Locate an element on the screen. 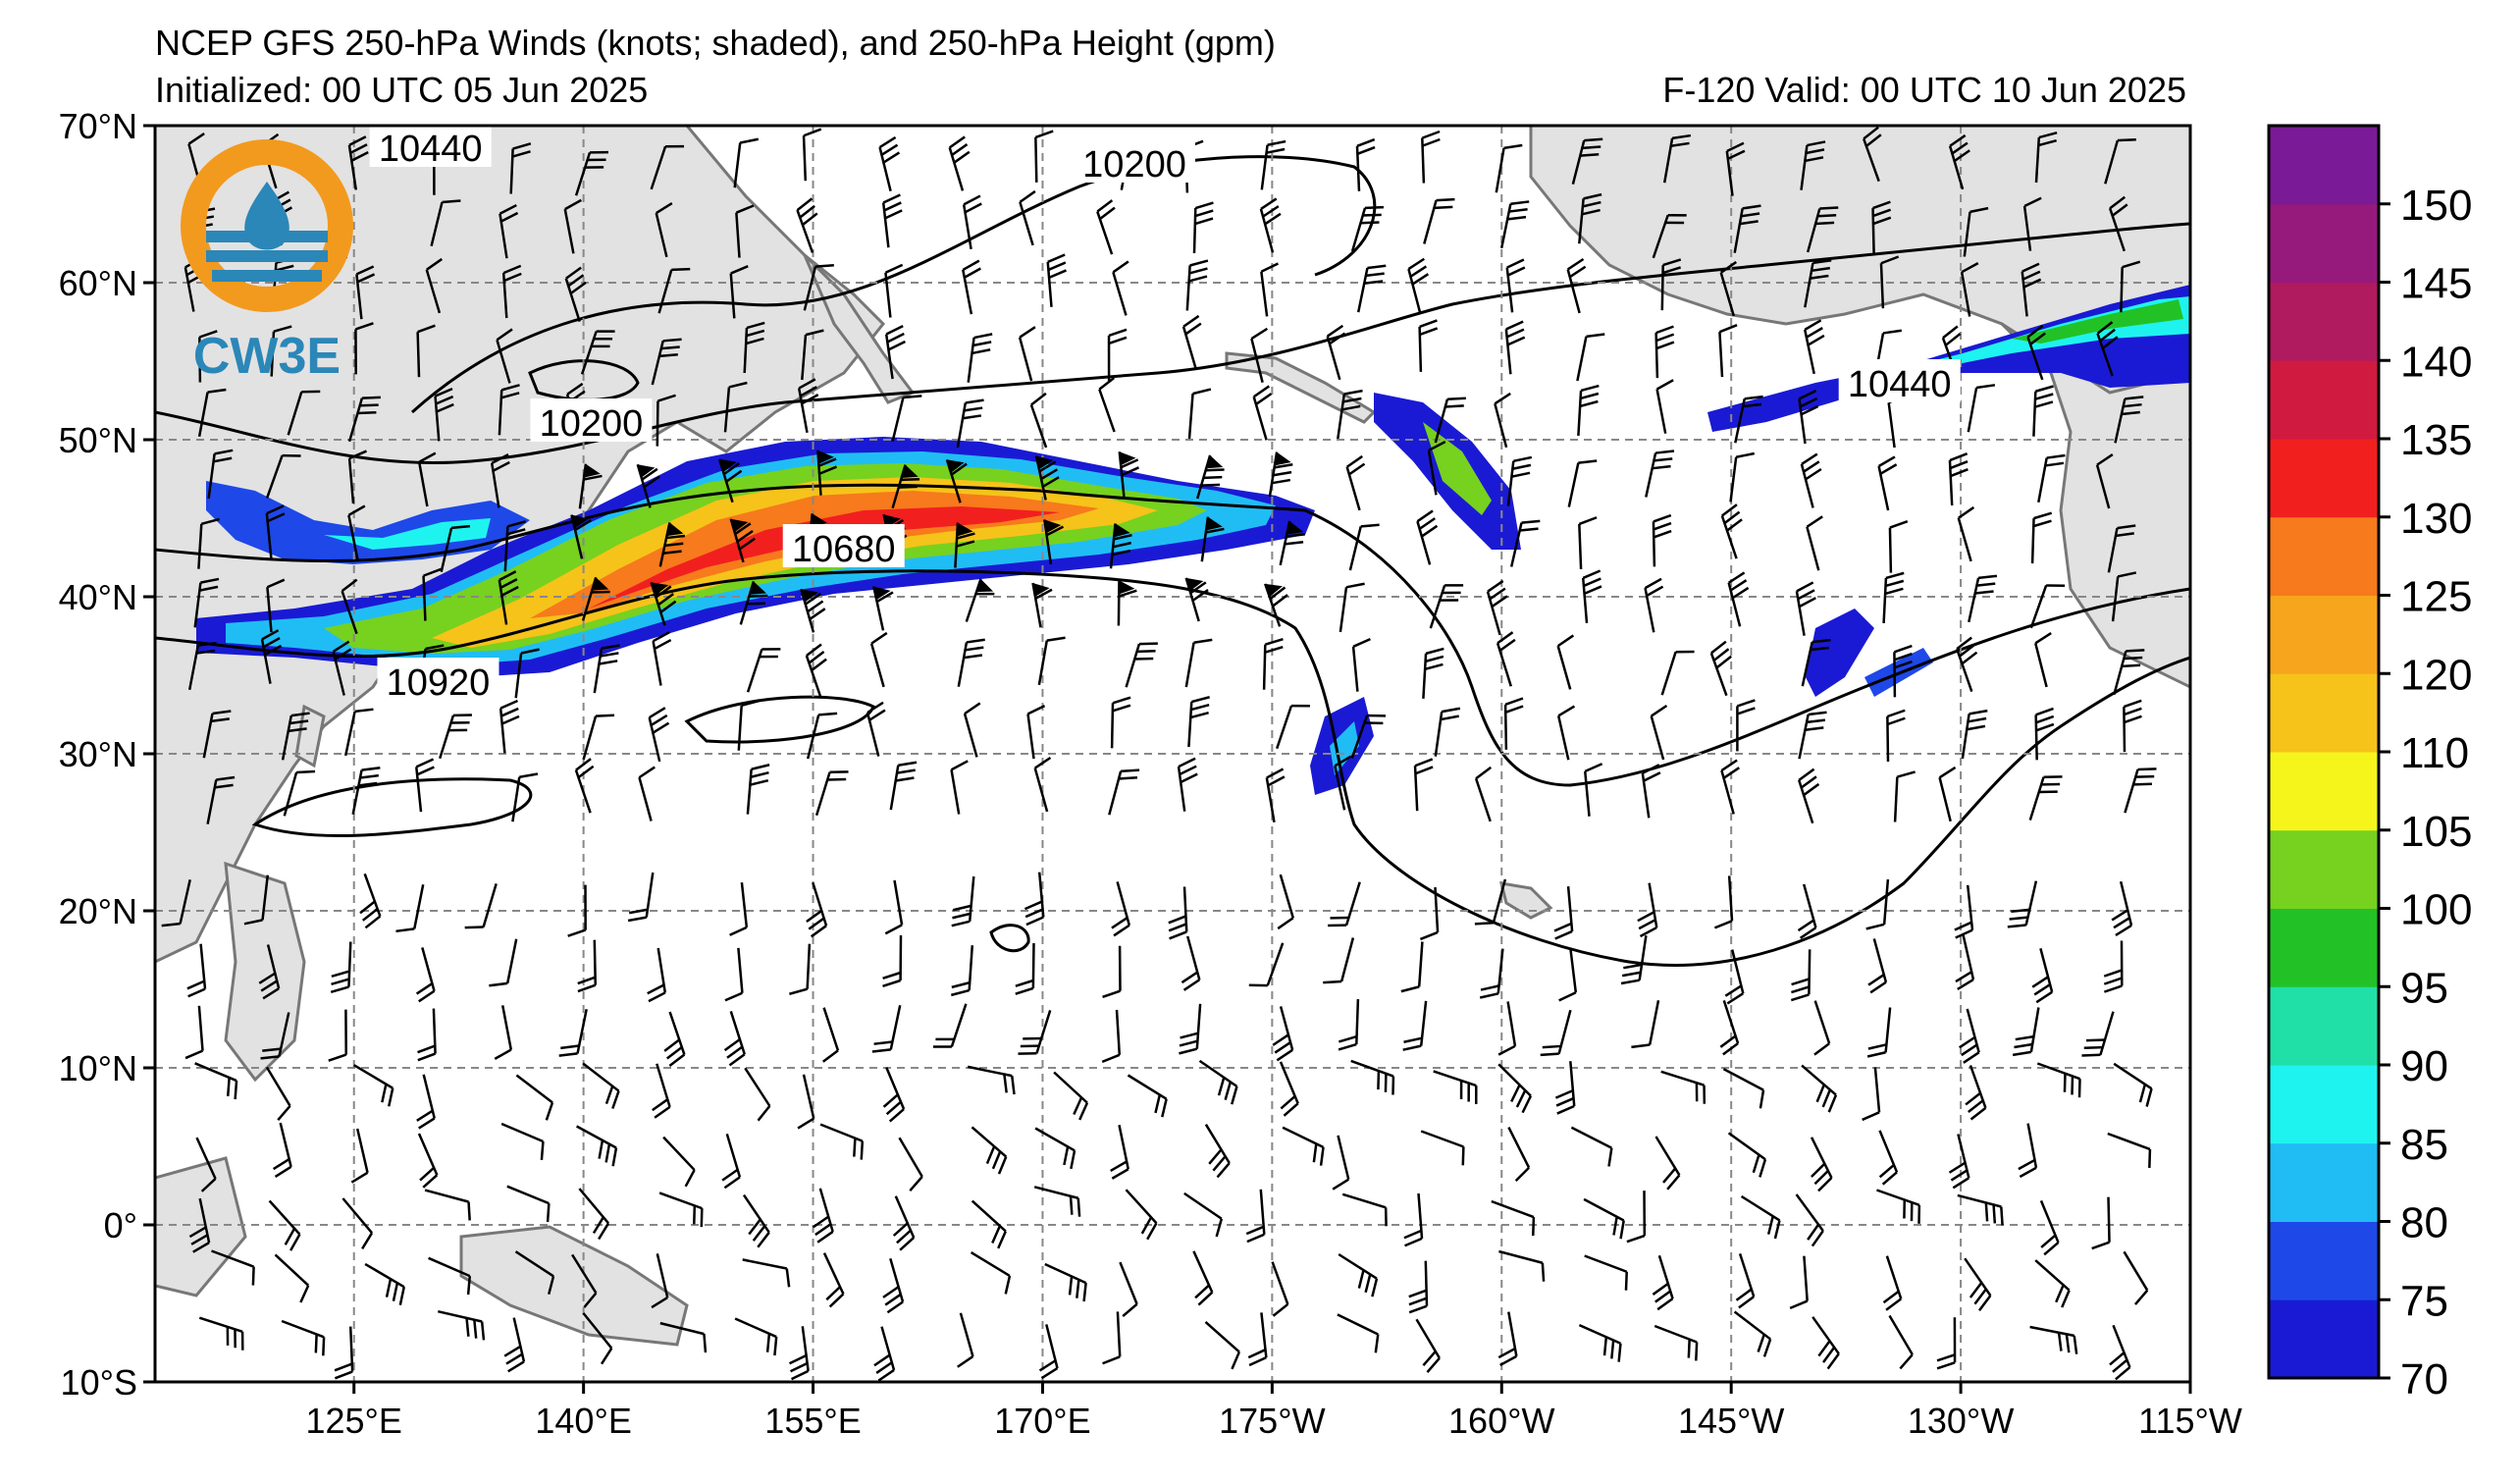 The width and height of the screenshot is (2520, 1483). lat-tick-label: 50°N is located at coordinates (98, 440).